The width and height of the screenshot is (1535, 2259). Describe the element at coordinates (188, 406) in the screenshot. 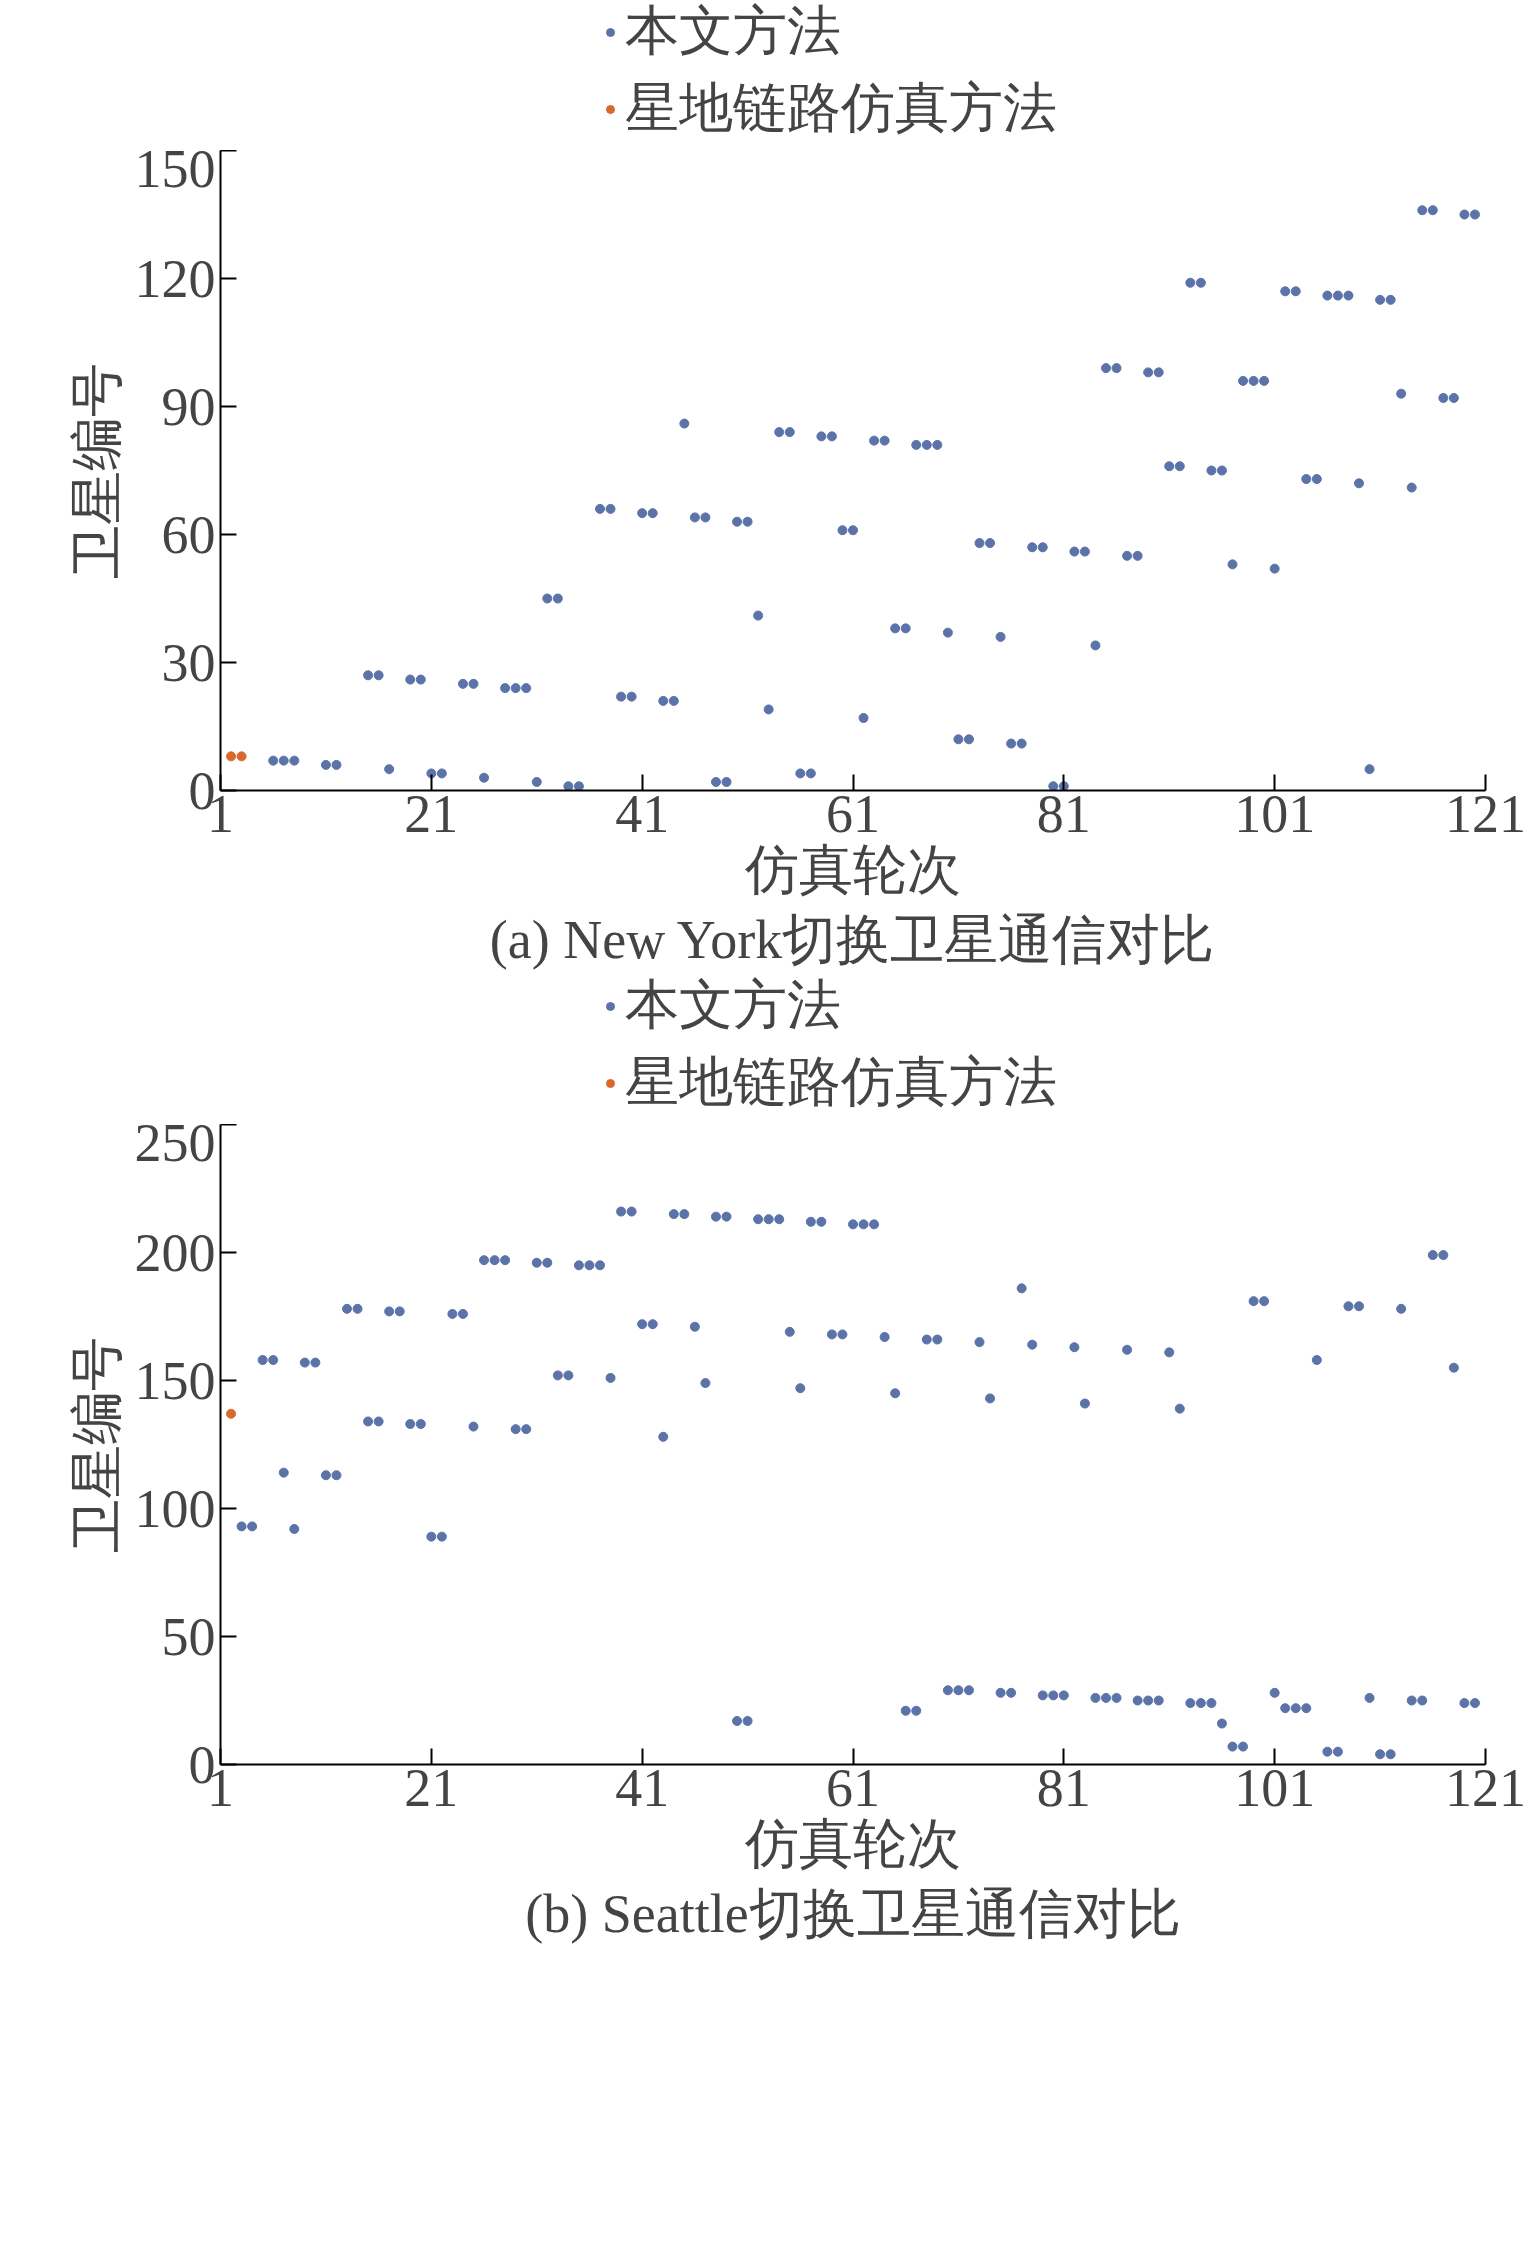

I see `y-tick-label: 90` at that location.